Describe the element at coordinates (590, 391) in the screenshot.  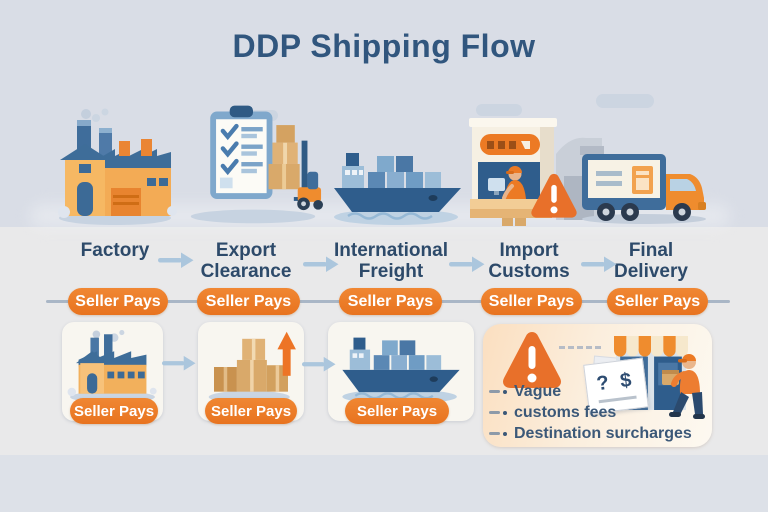
I see `warning-item: Vague` at that location.